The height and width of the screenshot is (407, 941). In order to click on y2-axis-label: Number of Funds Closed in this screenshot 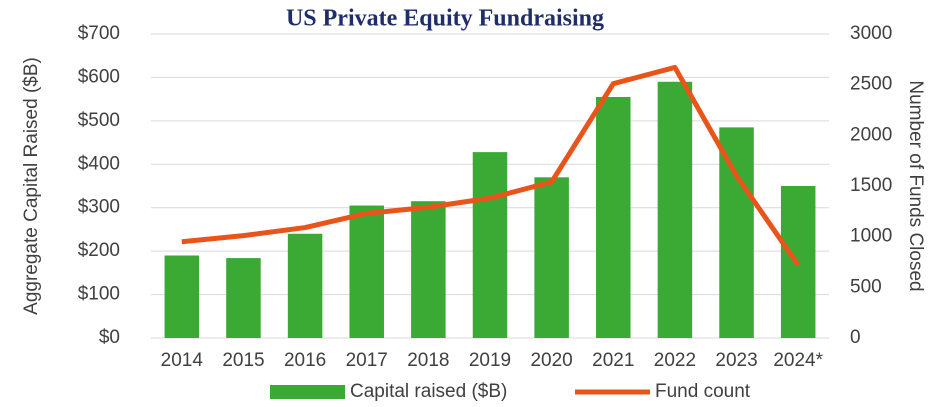, I will do `click(915, 185)`.